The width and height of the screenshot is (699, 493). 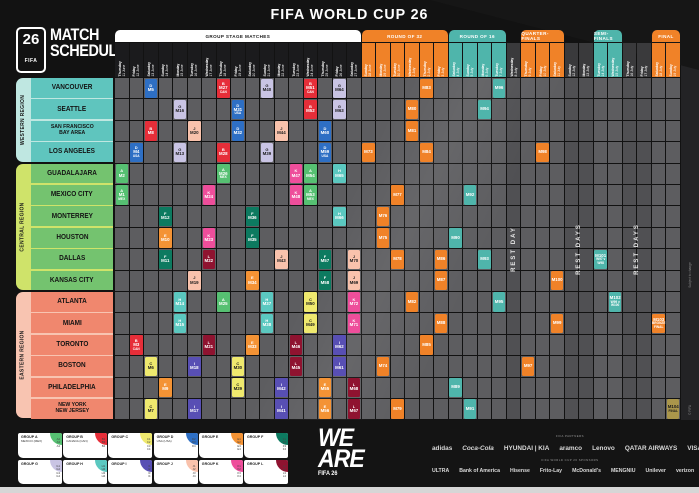 I want to click on match-cell-m3: B M3 CAN, so click(x=136, y=345).